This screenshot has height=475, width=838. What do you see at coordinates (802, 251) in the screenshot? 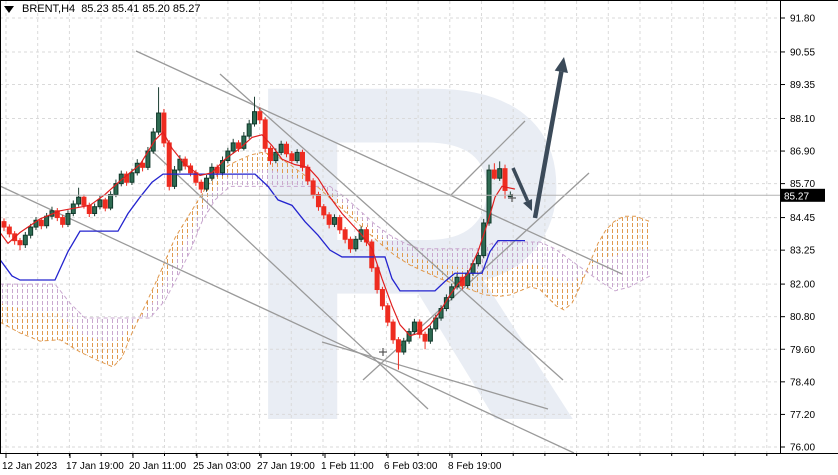
I see `svg-text: 83.25` at bounding box center [802, 251].